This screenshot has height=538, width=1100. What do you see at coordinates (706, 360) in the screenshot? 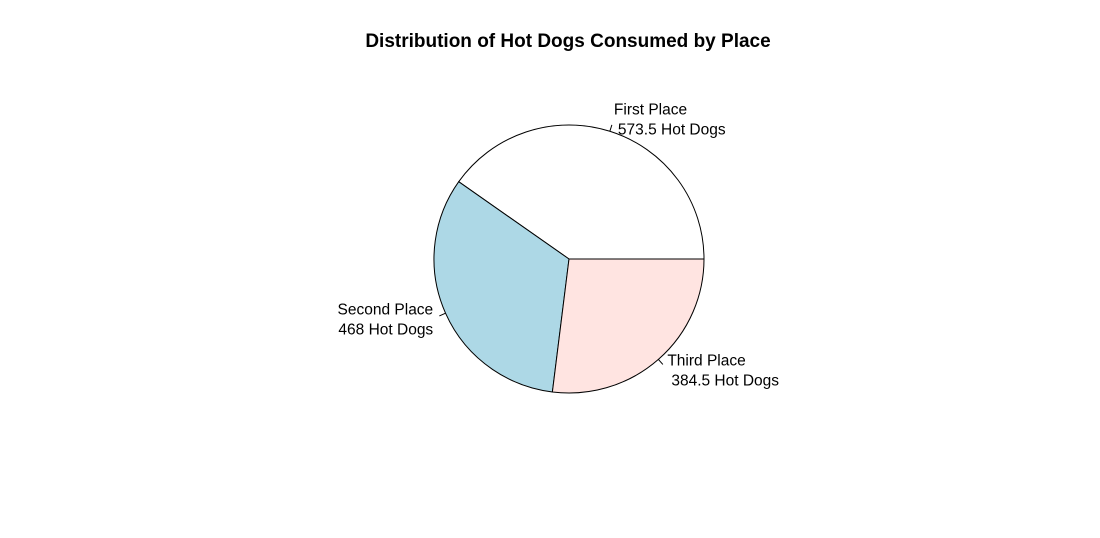
I see `slice-label-third-place: Third Place` at bounding box center [706, 360].